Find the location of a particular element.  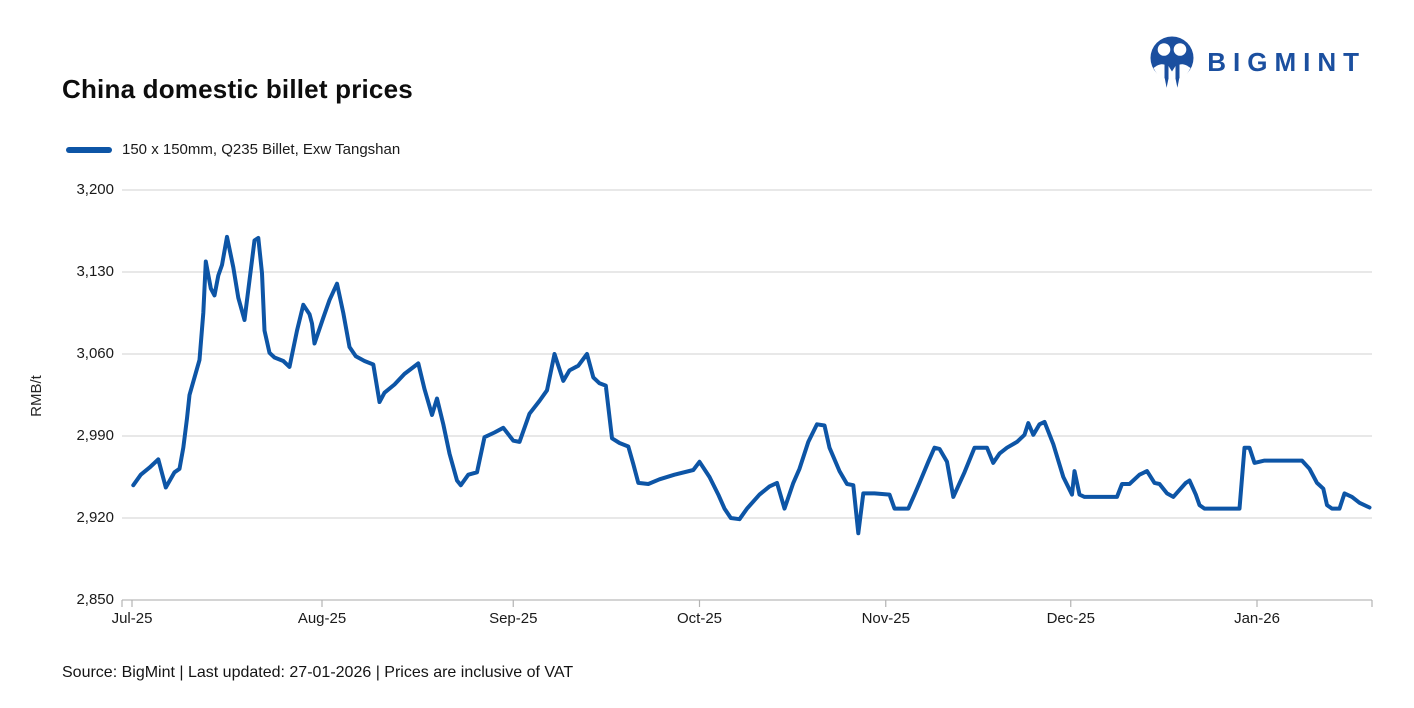

x-tick-label: Sep-25 is located at coordinates (513, 618).